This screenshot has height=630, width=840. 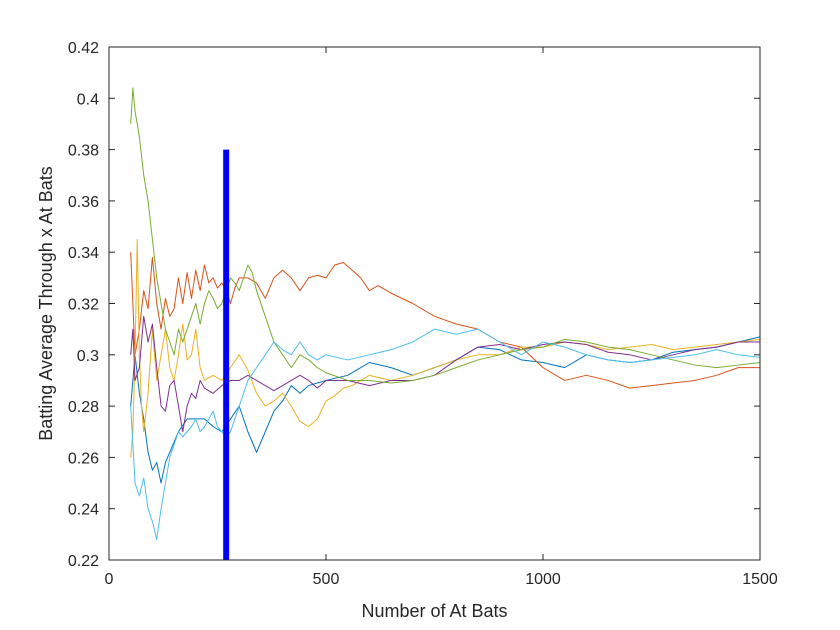 What do you see at coordinates (83, 561) in the screenshot?
I see `y-tick-label: 0.22` at bounding box center [83, 561].